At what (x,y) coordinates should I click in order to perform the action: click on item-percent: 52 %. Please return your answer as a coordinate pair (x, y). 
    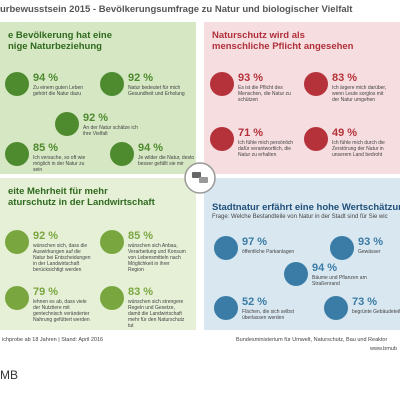
    Looking at the image, I should click on (255, 302).